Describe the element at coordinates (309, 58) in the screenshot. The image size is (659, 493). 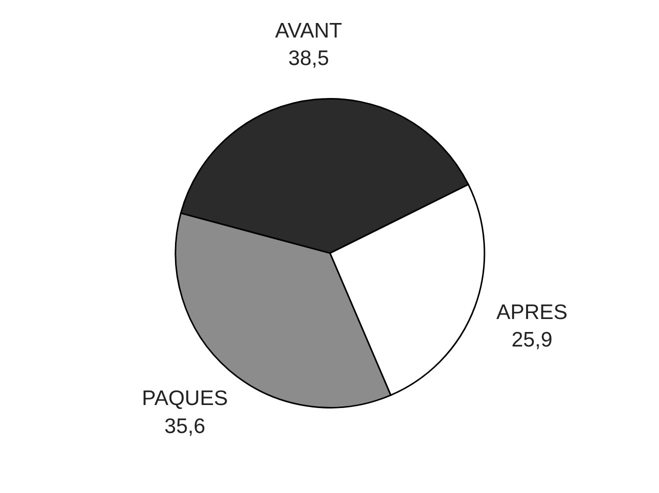
I see `data-label: 38,5` at that location.